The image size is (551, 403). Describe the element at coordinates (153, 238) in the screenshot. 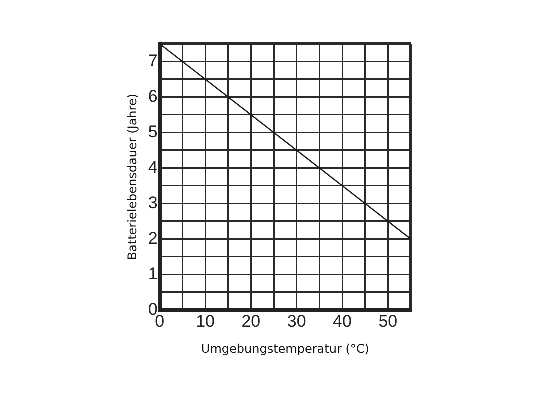

I see `y-tick-label: 2` at that location.